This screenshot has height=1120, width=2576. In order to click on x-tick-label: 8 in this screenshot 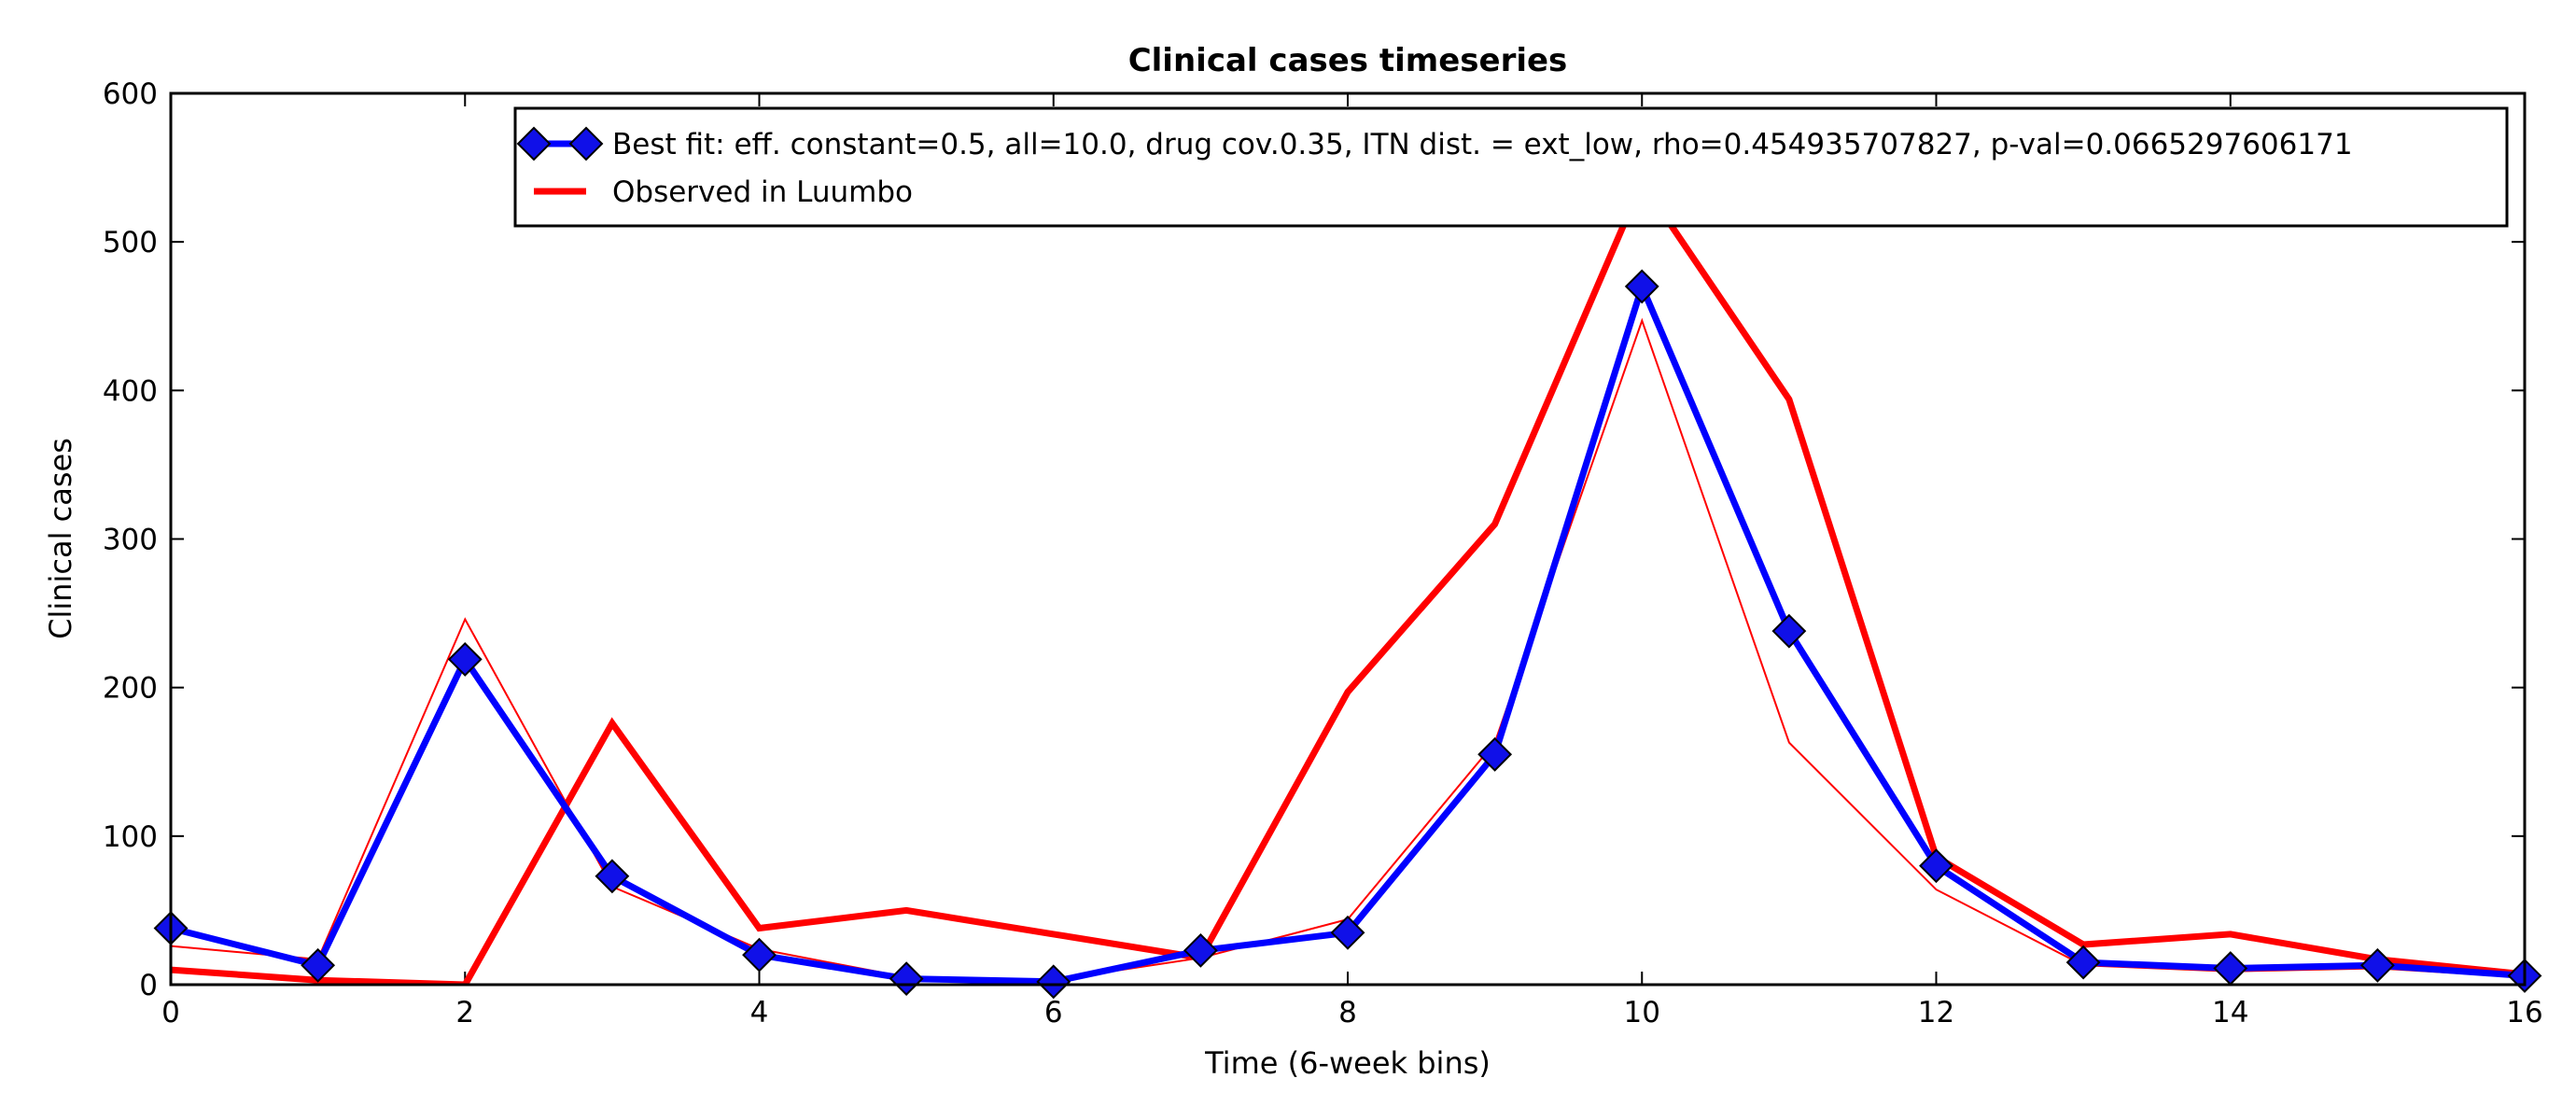, I will do `click(1347, 1012)`.